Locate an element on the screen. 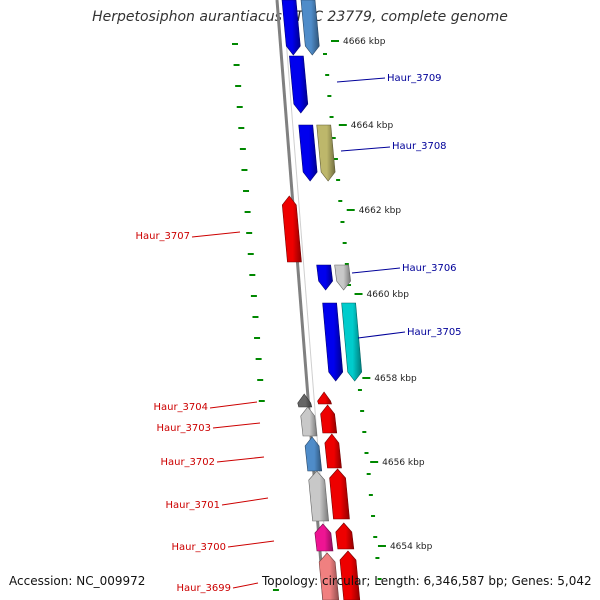  ruler-tick-label: 4656 kbp is located at coordinates (403, 463).